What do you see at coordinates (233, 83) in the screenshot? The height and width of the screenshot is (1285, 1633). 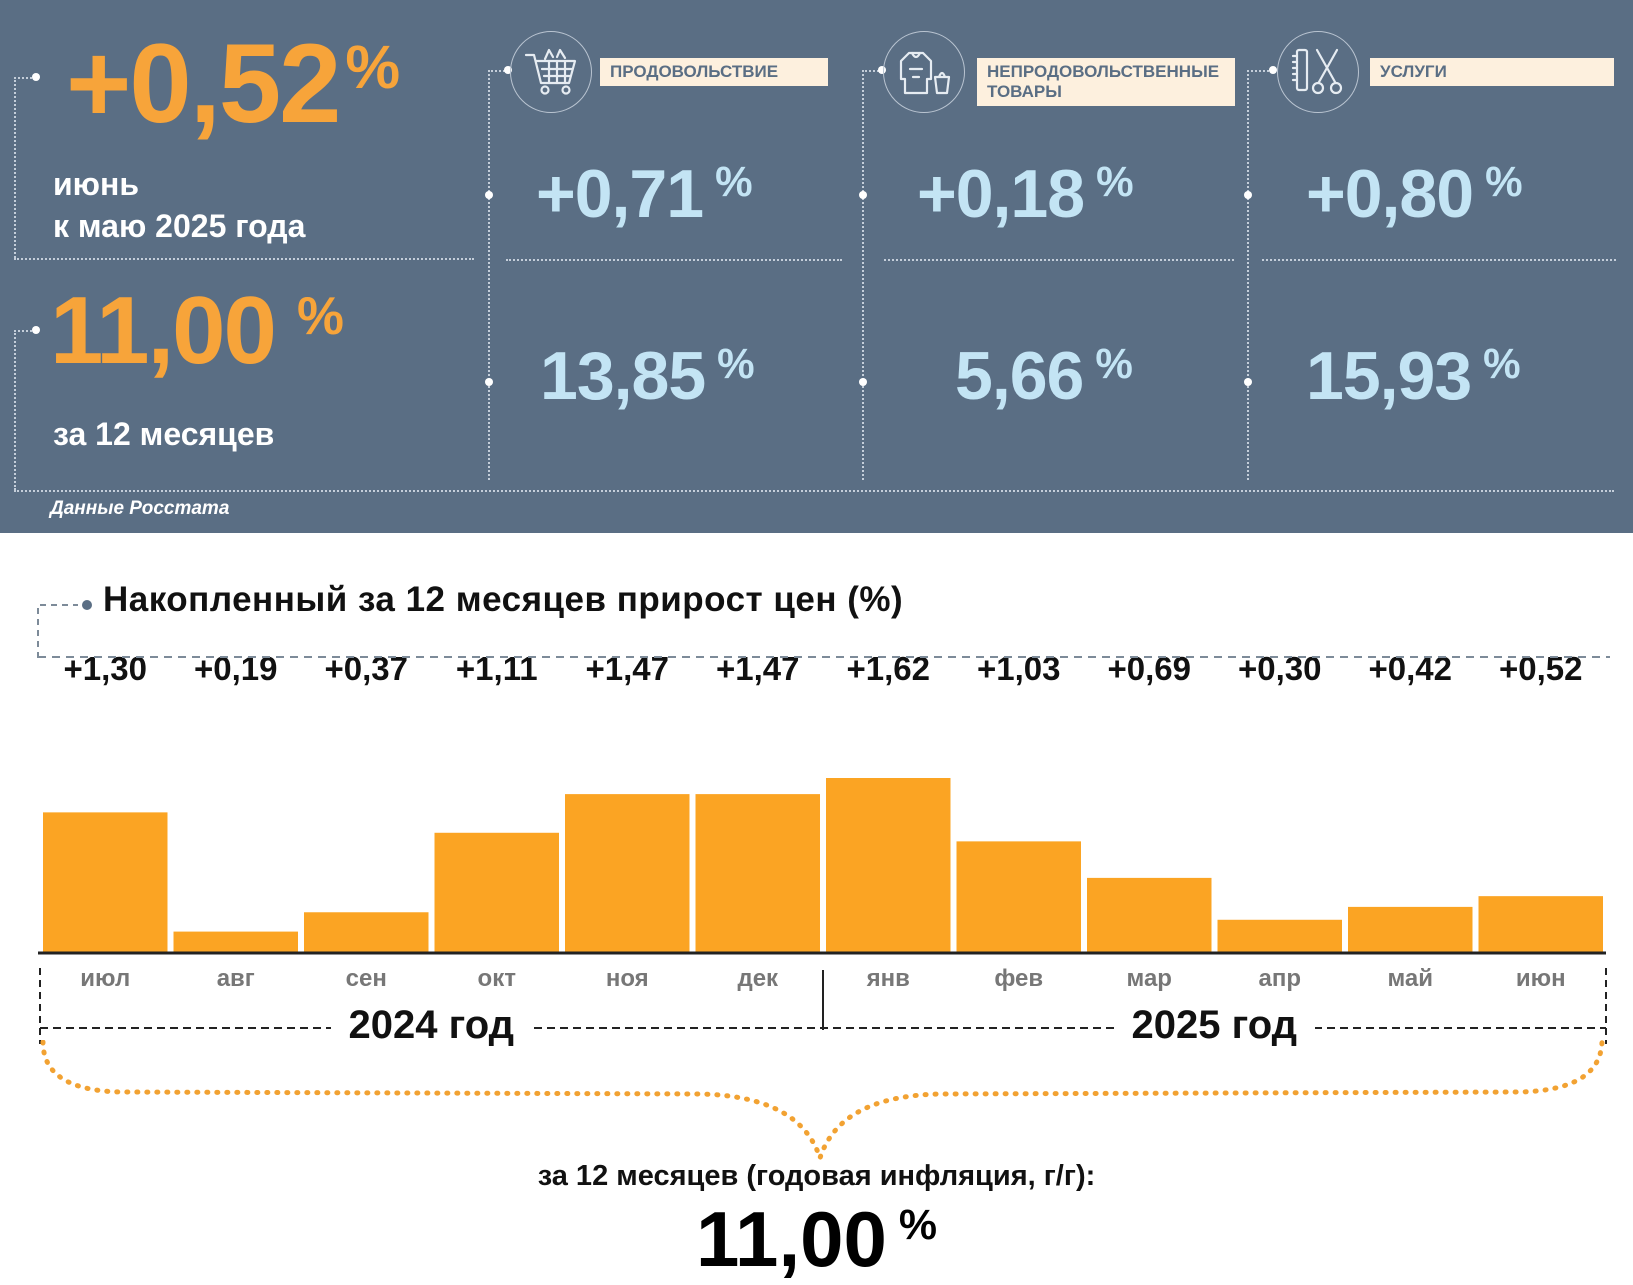 I see `monthly-headline-value: +0,52%` at bounding box center [233, 83].